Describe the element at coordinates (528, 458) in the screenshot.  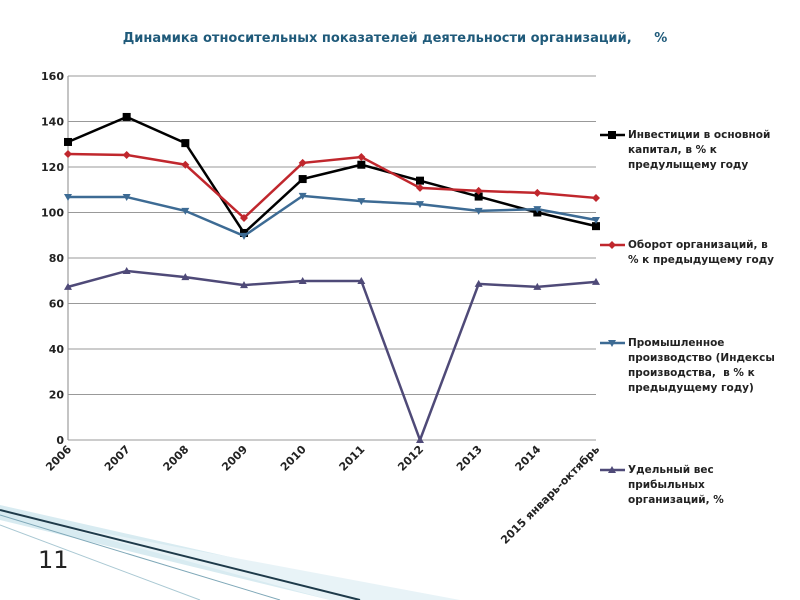
I see `x-tick-label: 2014` at that location.